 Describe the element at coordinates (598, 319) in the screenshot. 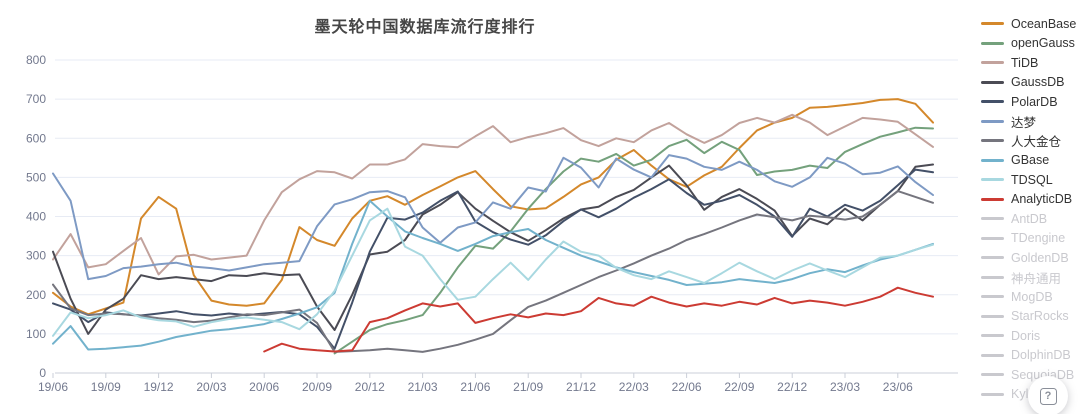

I see `series-line-AnalyticDB` at that location.